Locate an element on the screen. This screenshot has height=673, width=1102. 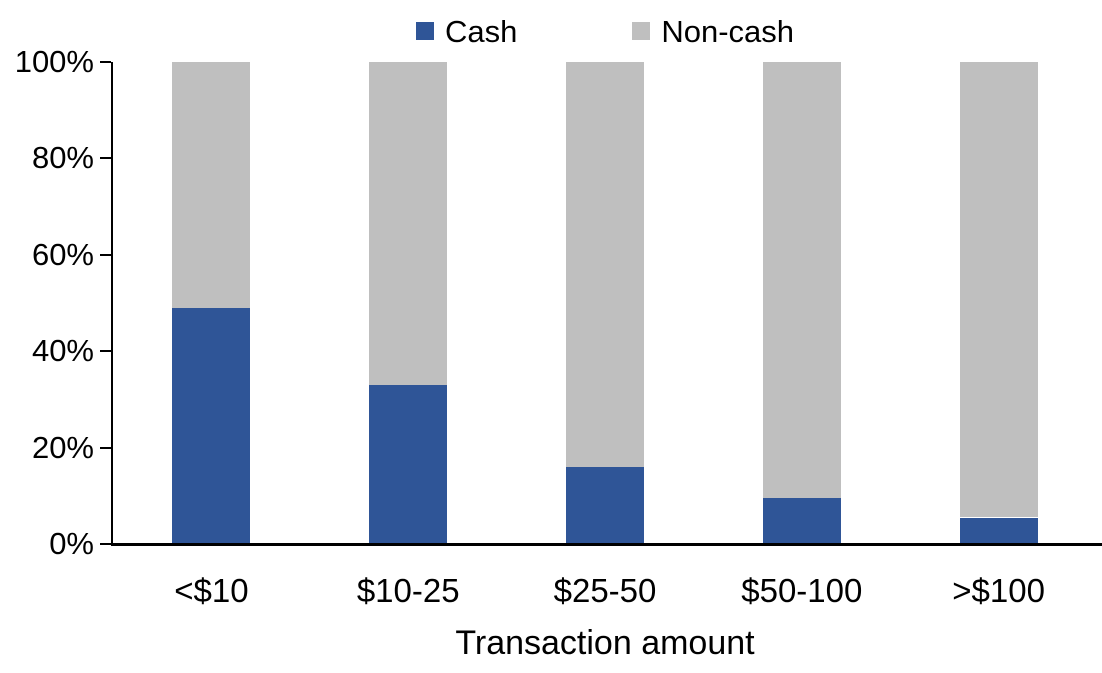
cash-legend-swatch is located at coordinates (424, 31).